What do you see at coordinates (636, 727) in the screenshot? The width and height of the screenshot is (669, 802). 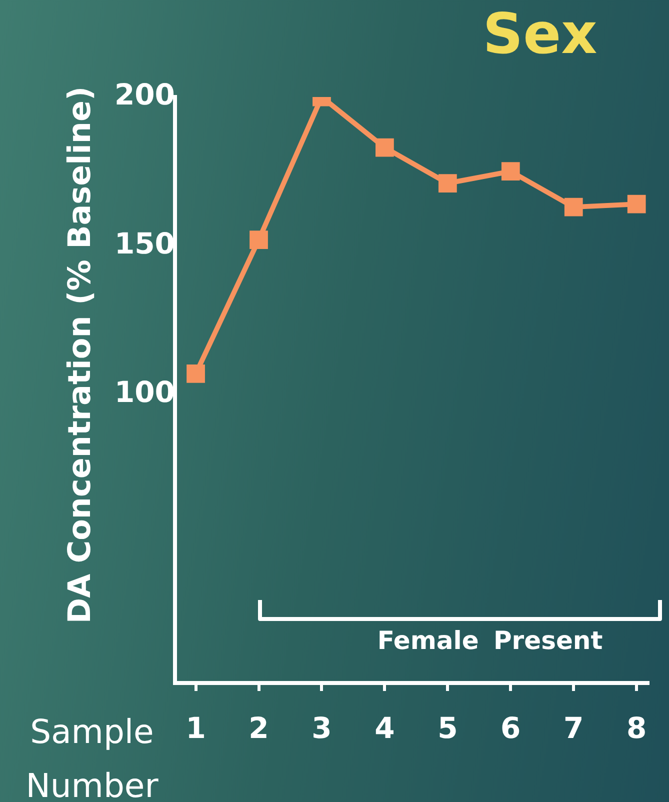 I see `x-tick-label: 8` at bounding box center [636, 727].